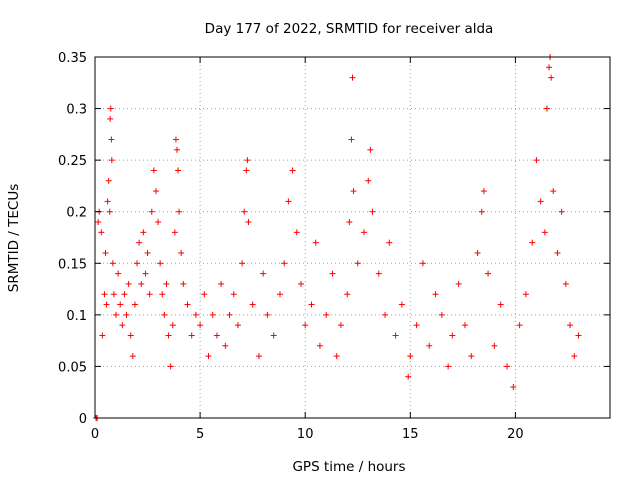 Image resolution: width=640 pixels, height=480 pixels. What do you see at coordinates (515, 434) in the screenshot?
I see `x-tick-label: 20` at bounding box center [515, 434].